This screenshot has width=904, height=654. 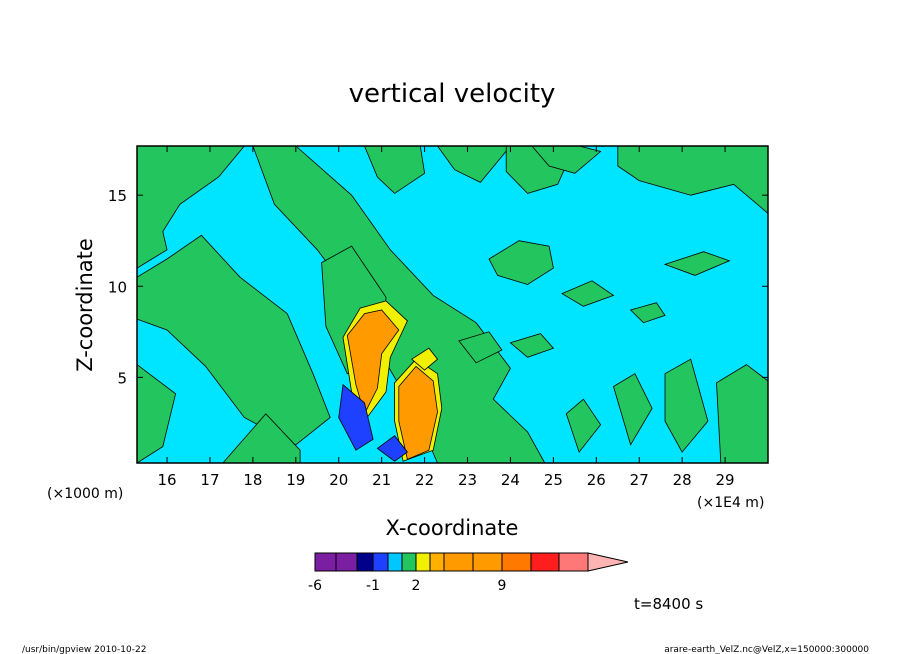 What do you see at coordinates (766, 649) in the screenshot?
I see `footer-right: arare-earth_VelZ.nc@VelZ,x=150000:300000` at bounding box center [766, 649].